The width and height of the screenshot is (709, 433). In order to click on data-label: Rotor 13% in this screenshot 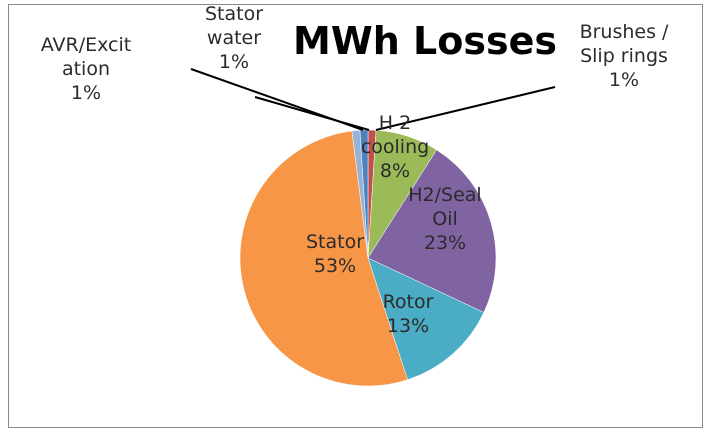, I will do `click(408, 314)`.